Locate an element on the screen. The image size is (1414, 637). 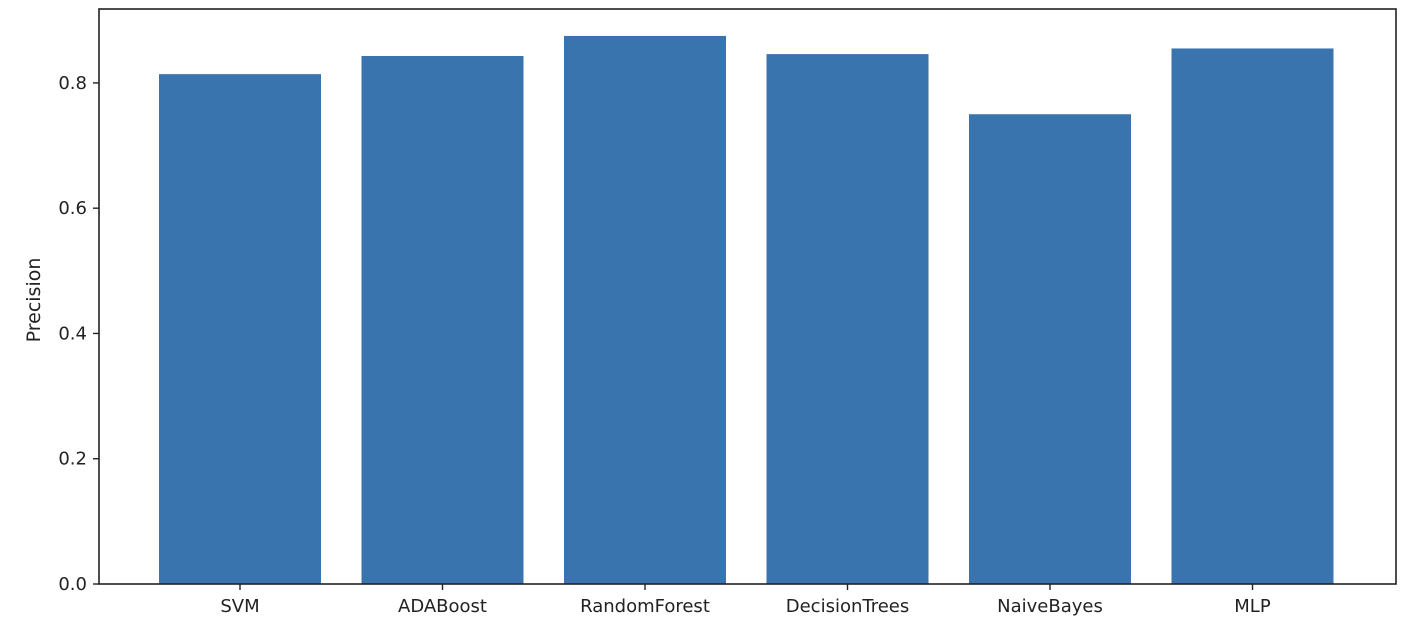
x-tick-label: DecisionTrees is located at coordinates (848, 606).